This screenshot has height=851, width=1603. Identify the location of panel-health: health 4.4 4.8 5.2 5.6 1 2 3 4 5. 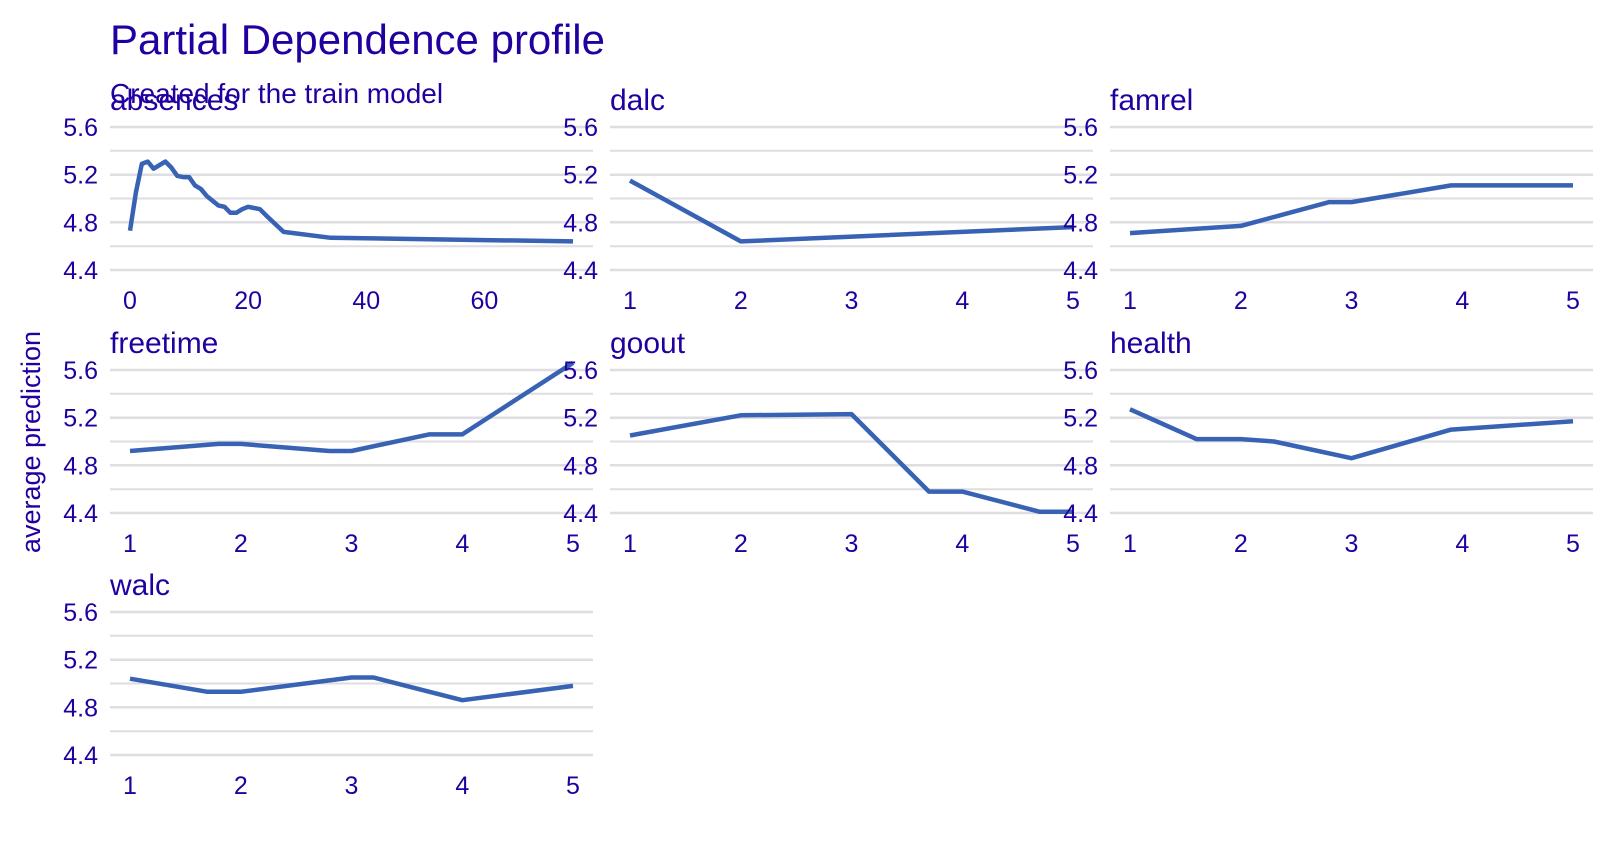
(1328, 442).